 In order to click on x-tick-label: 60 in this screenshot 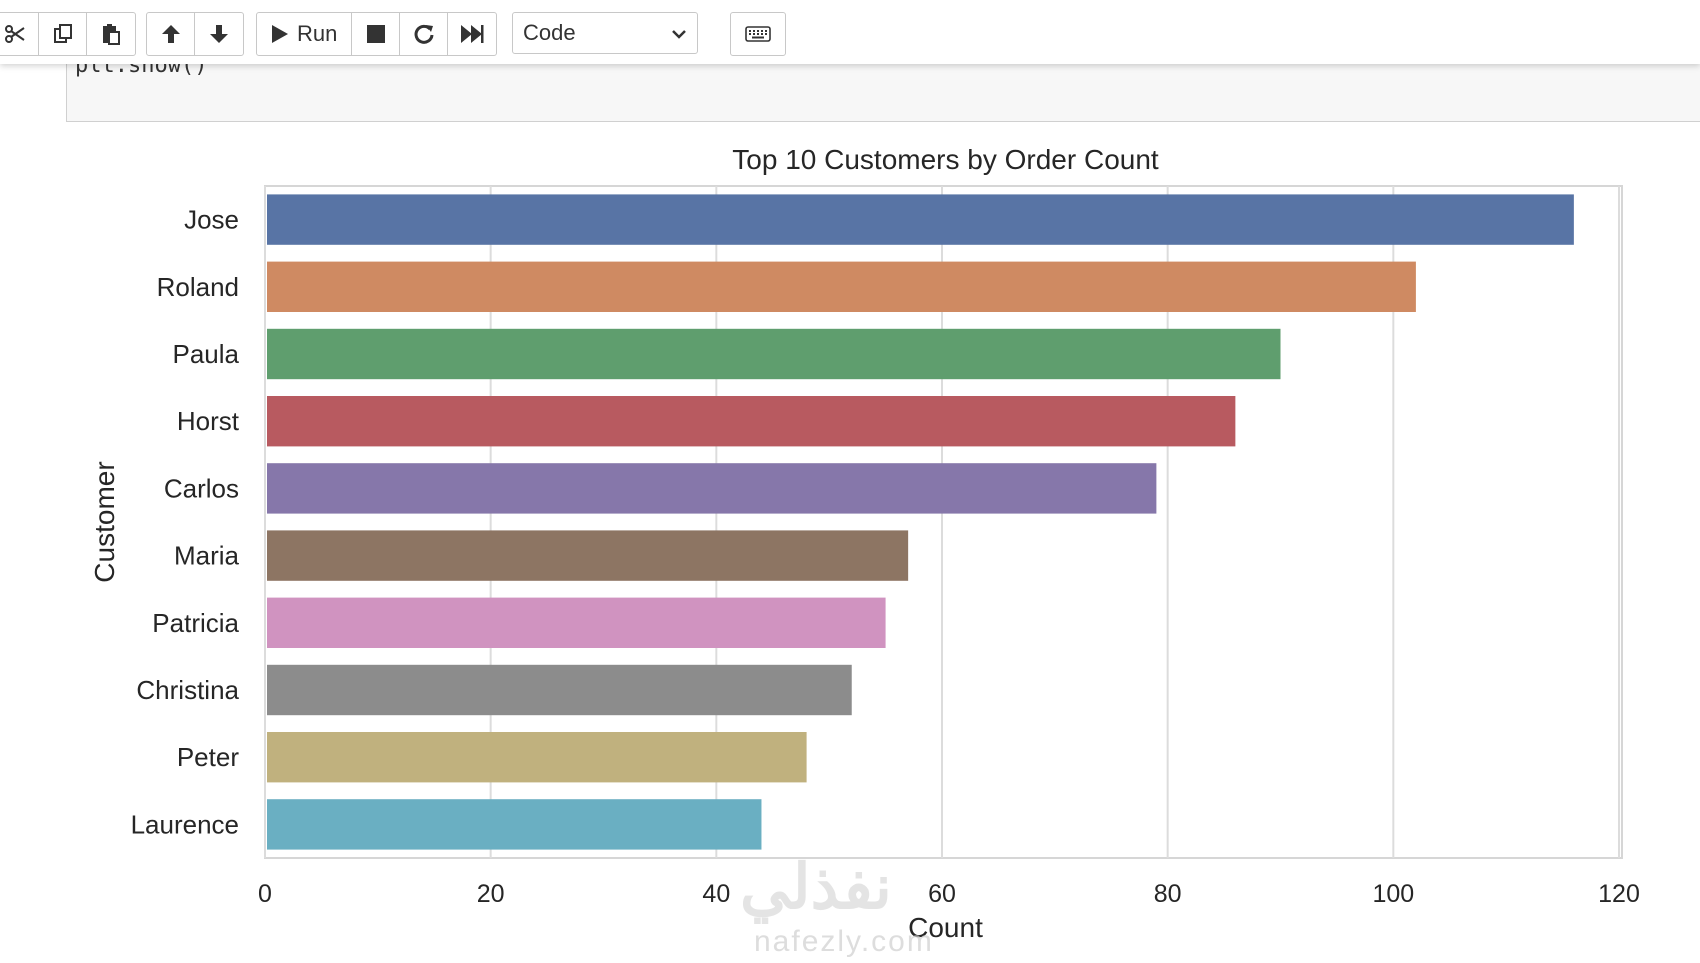, I will do `click(942, 894)`.